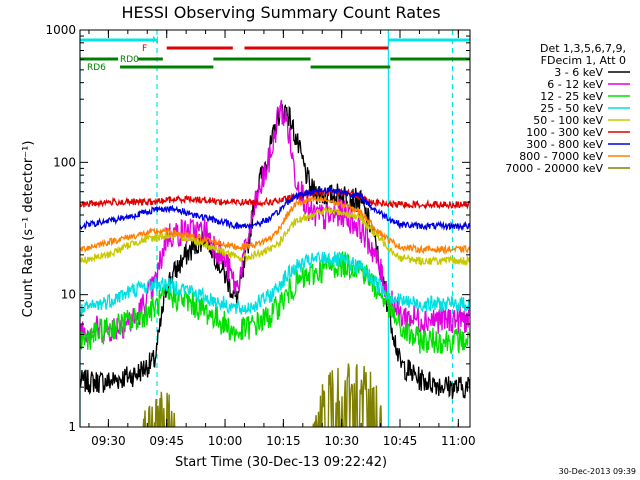 This screenshot has height=480, width=640. Describe the element at coordinates (564, 132) in the screenshot. I see `legend-label: 100 - 300 keV` at that location.